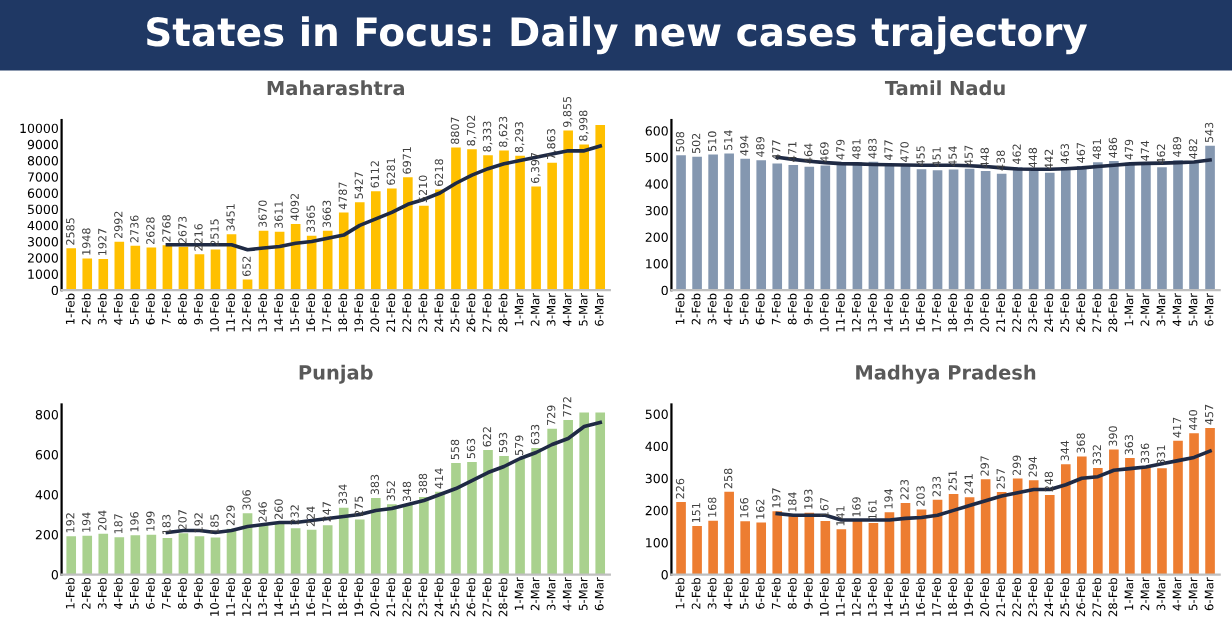  Describe the element at coordinates (946, 374) in the screenshot. I see `chart-title: Madhya Pradesh` at that location.